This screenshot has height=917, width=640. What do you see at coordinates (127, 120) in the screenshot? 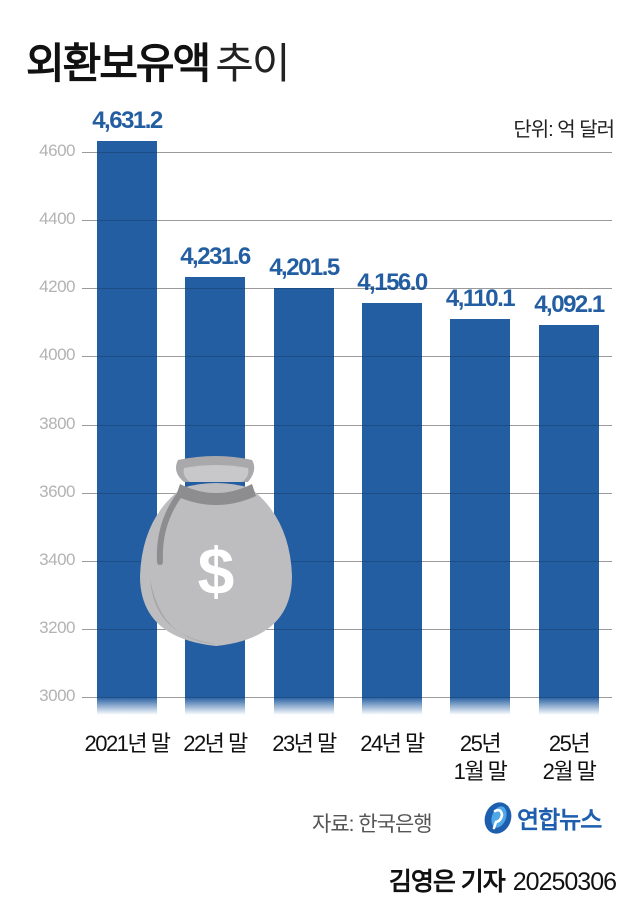
I see `value-label: 4,631.2` at bounding box center [127, 120].